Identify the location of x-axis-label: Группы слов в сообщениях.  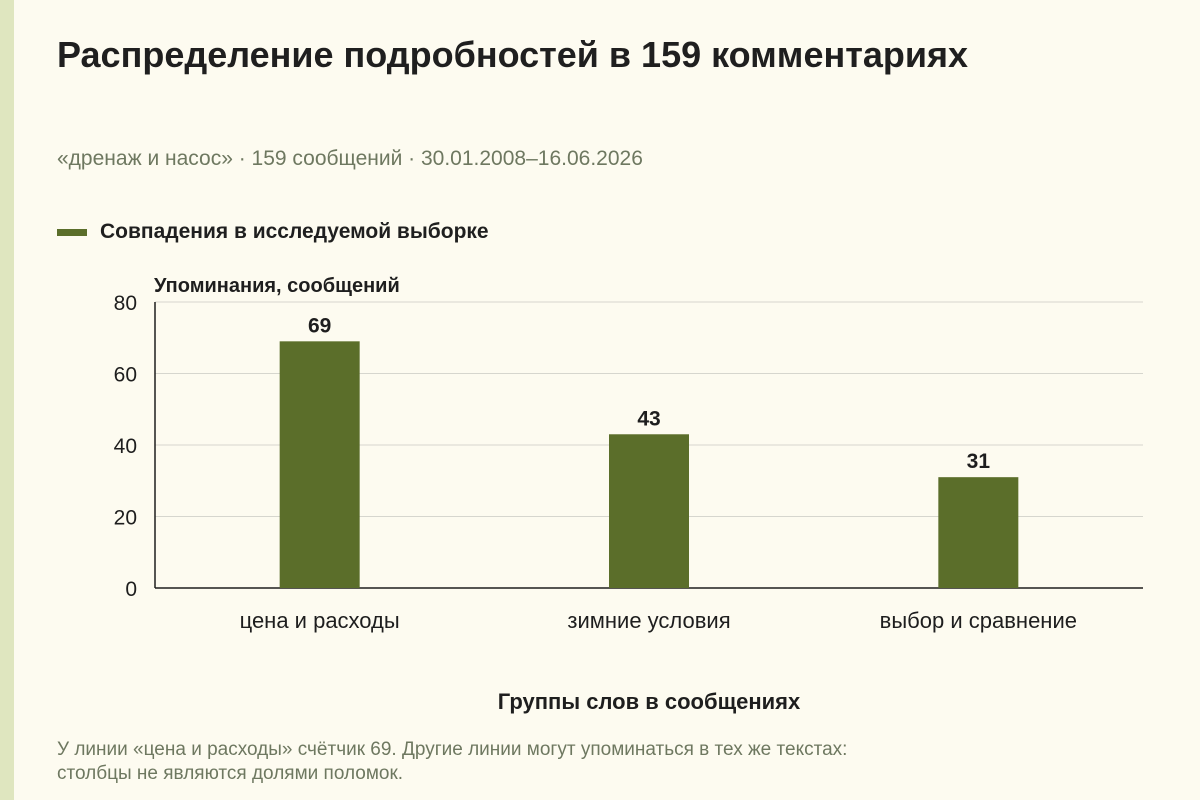
(649, 701).